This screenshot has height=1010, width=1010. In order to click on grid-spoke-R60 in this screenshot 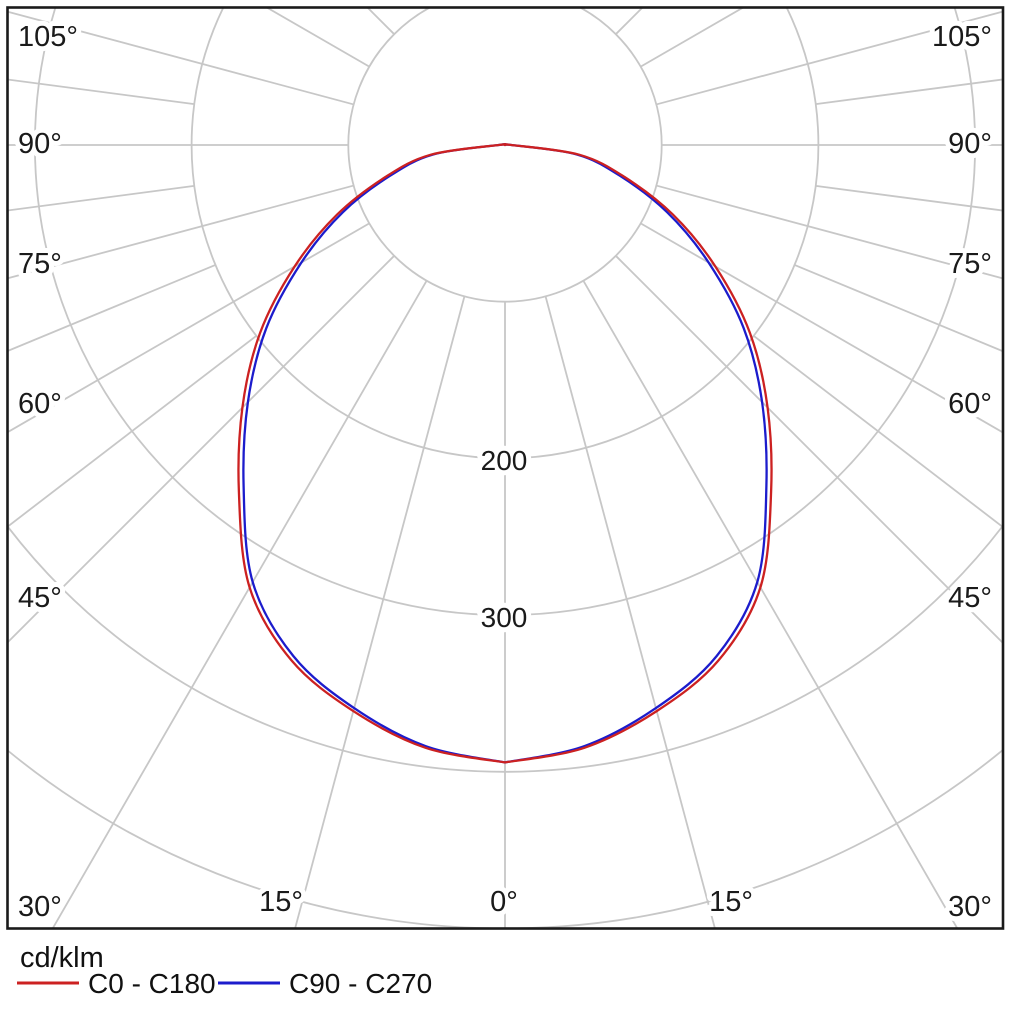, I will do `click(821, 327)`.